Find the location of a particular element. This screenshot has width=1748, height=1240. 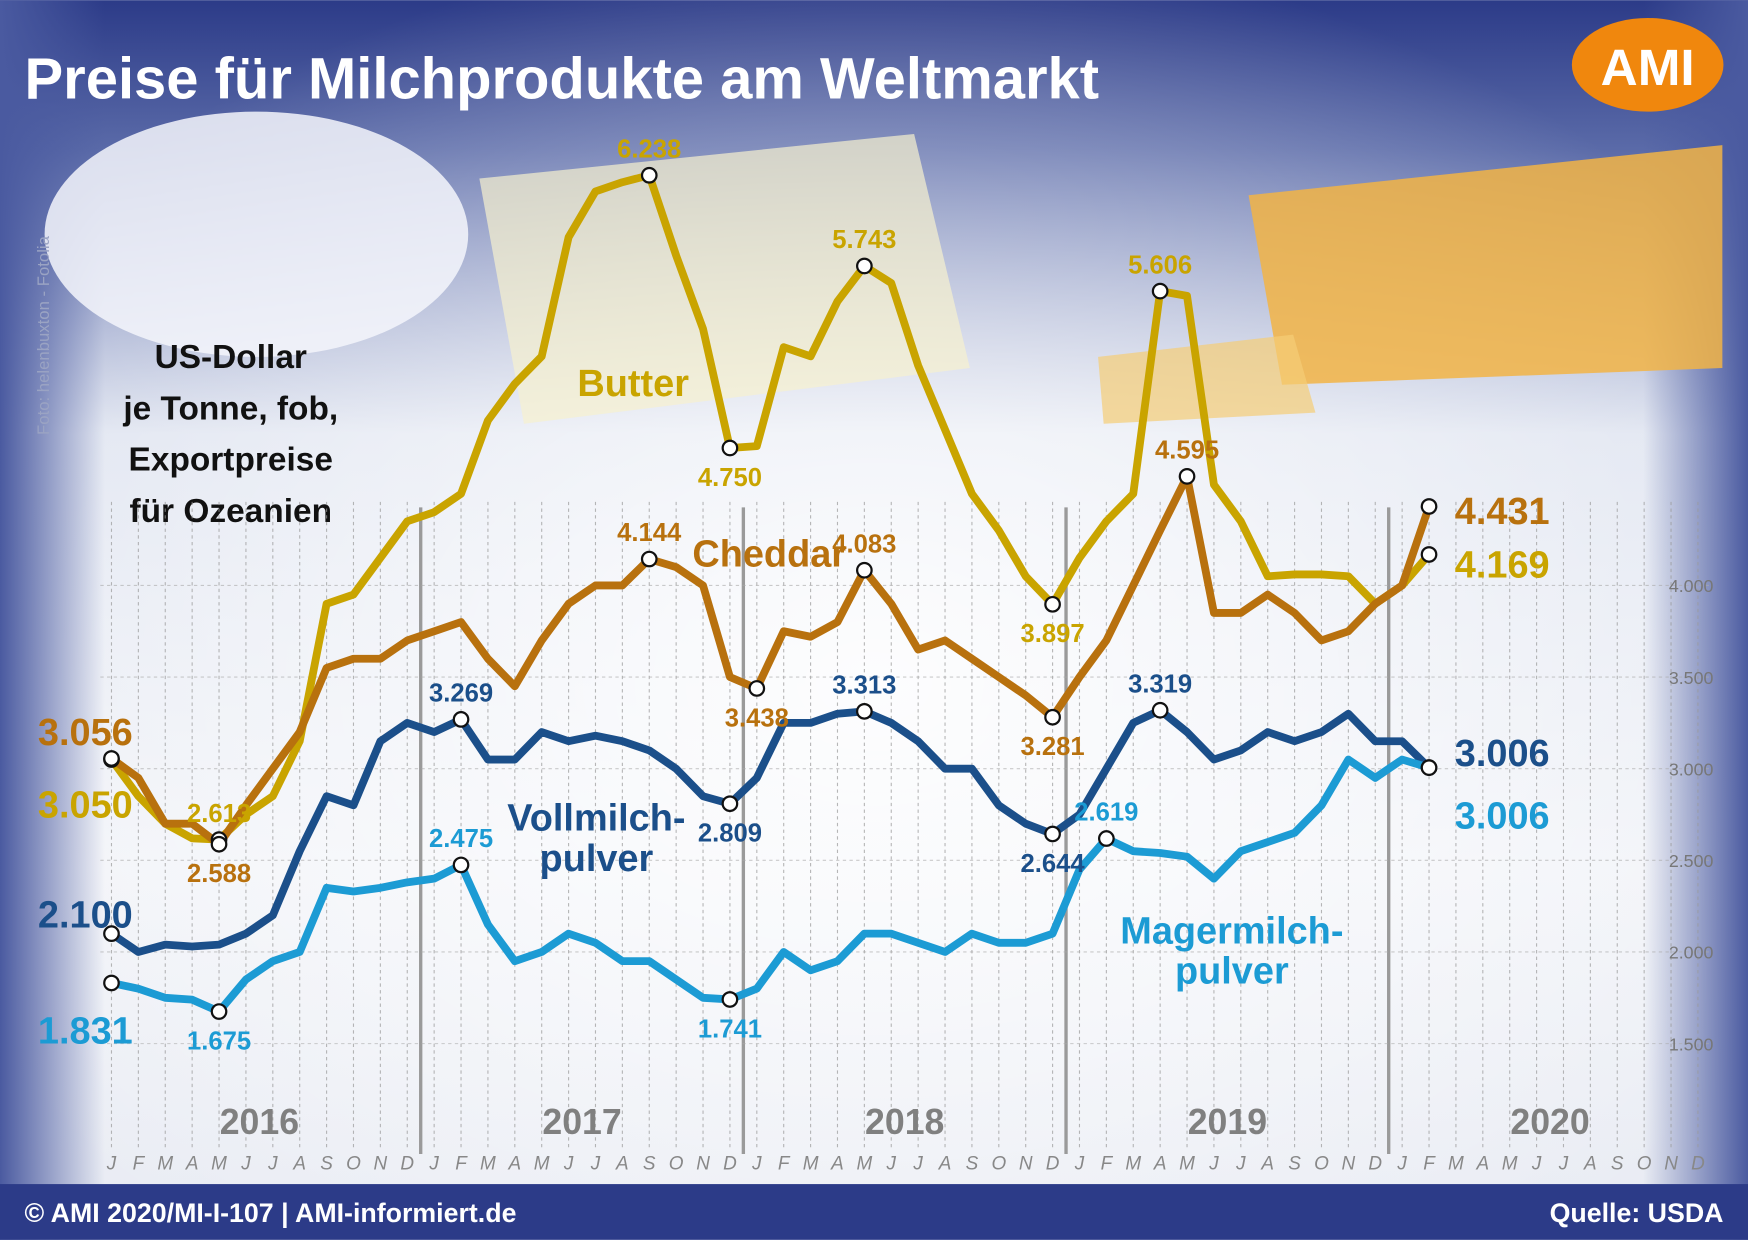

value-label: 4.750 is located at coordinates (730, 478).